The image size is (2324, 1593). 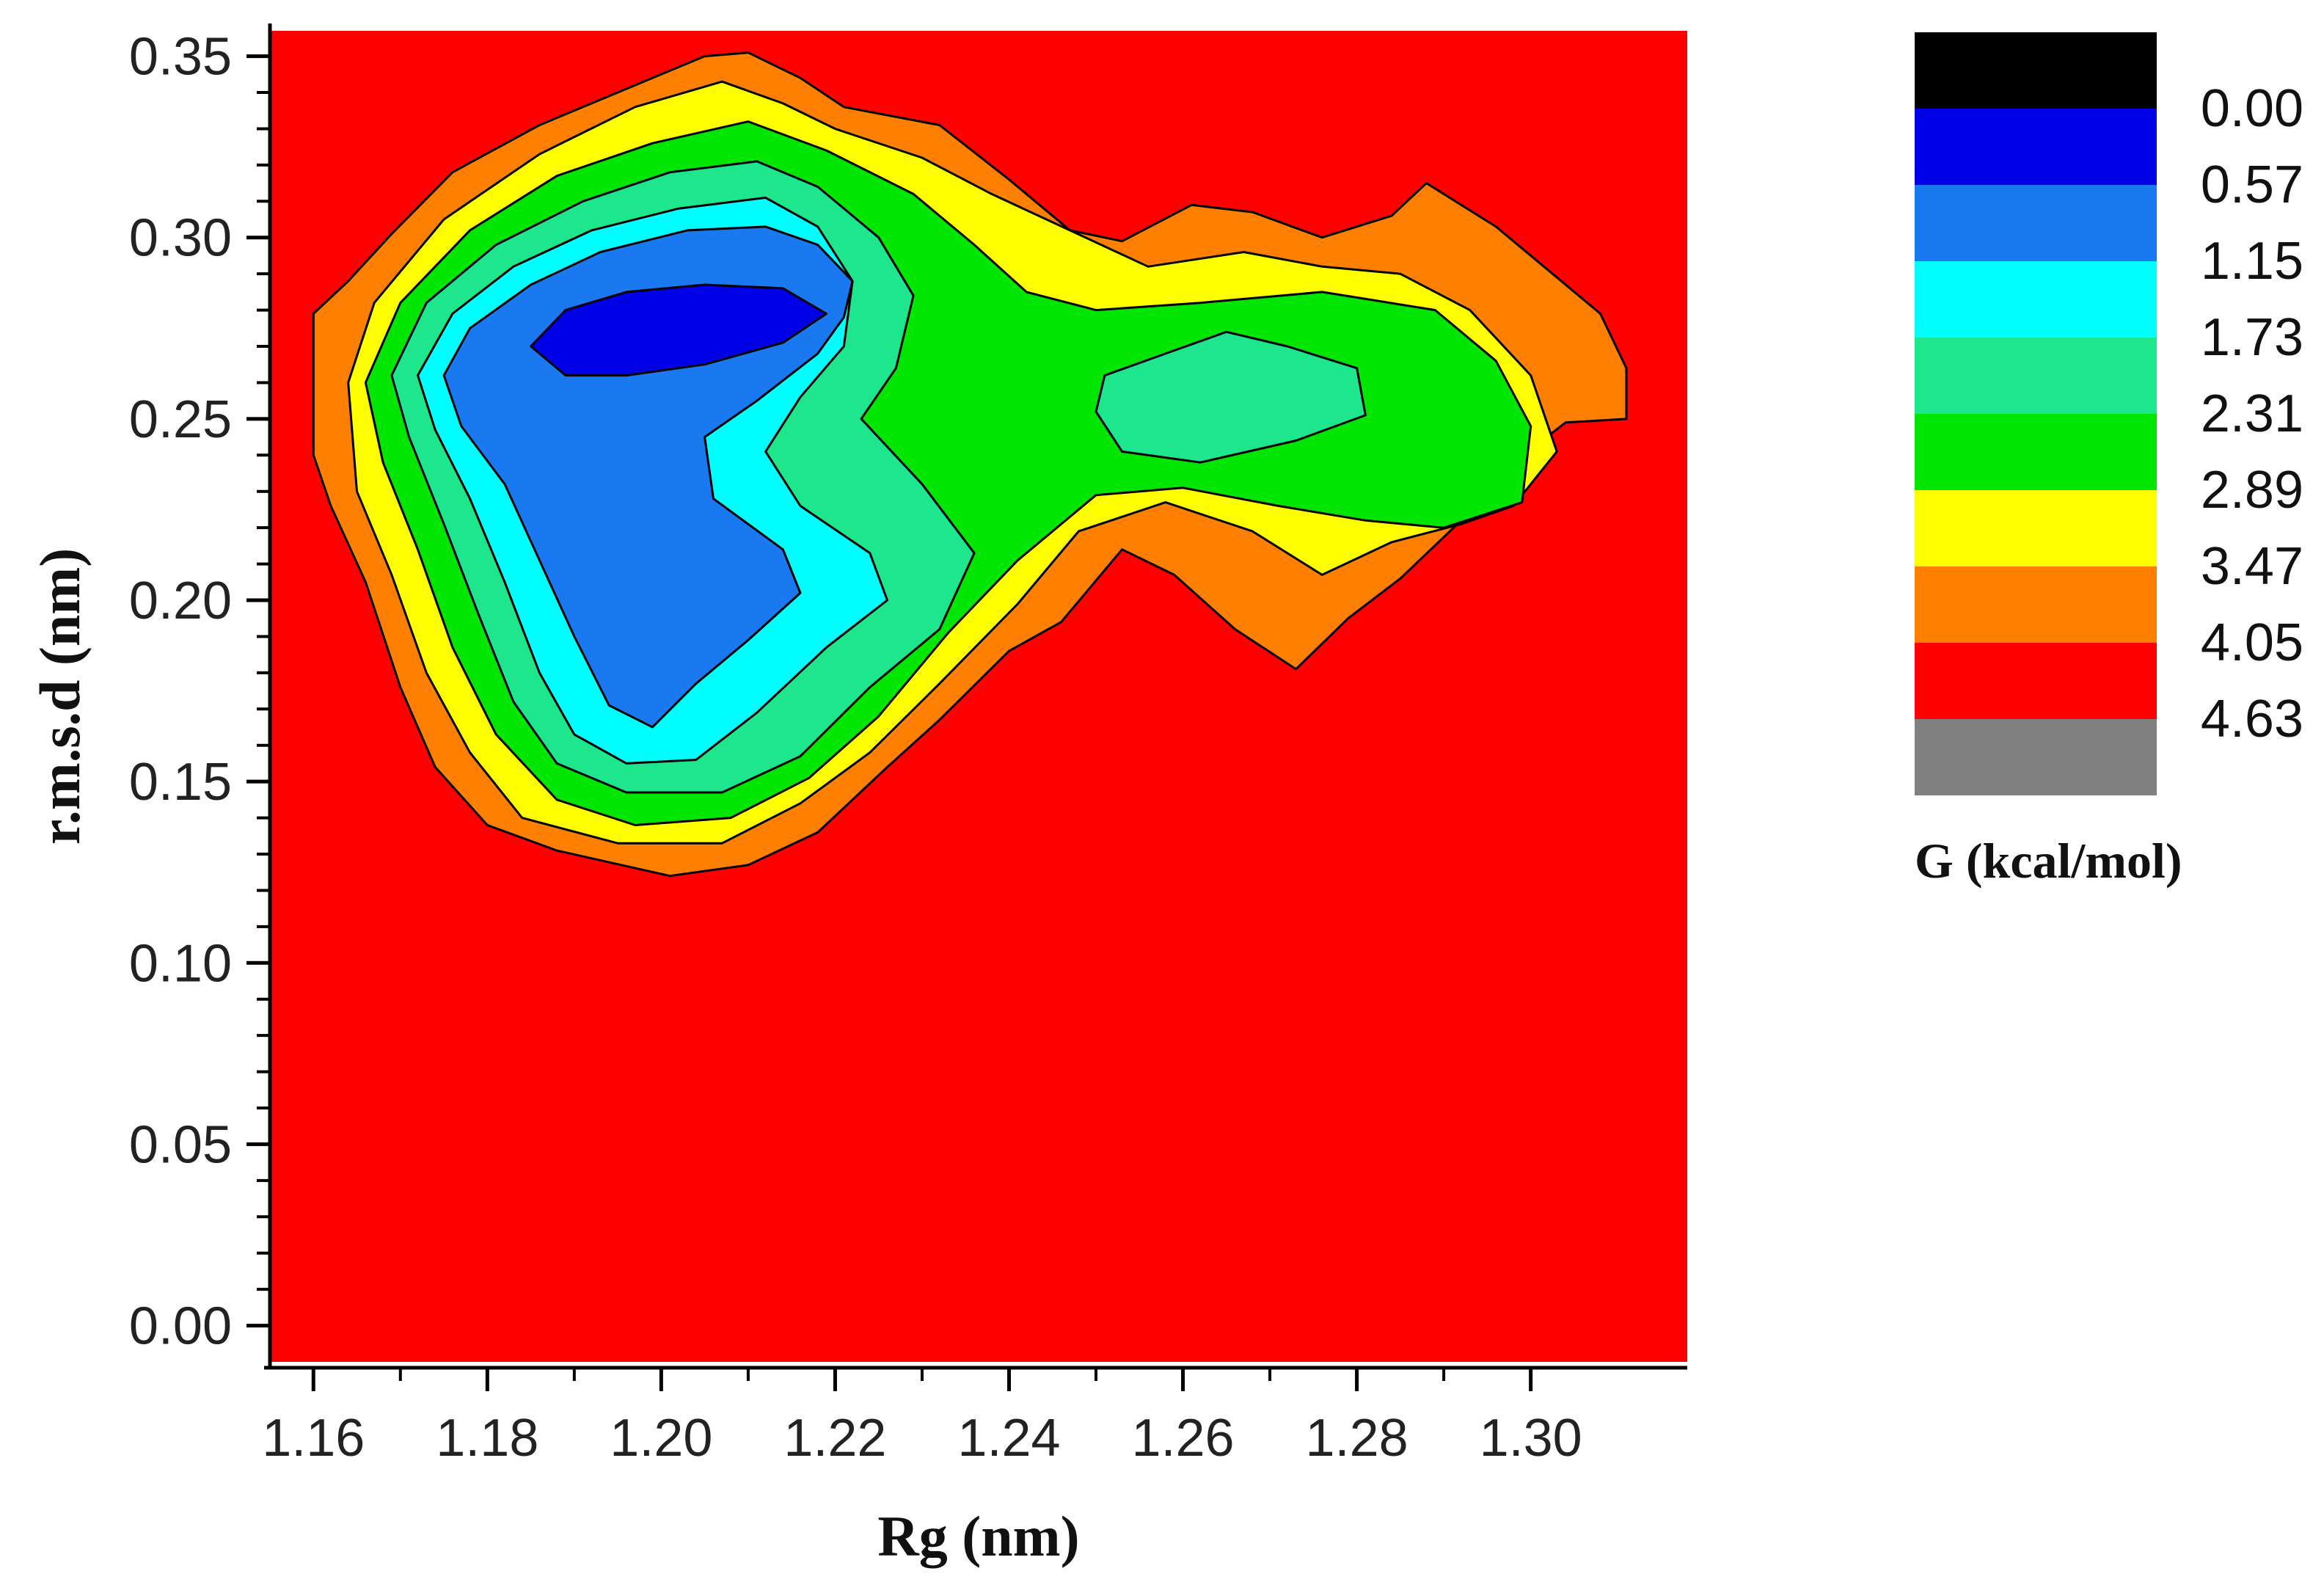 I want to click on colorbar-title: G (kcal/mol), so click(x=2048, y=861).